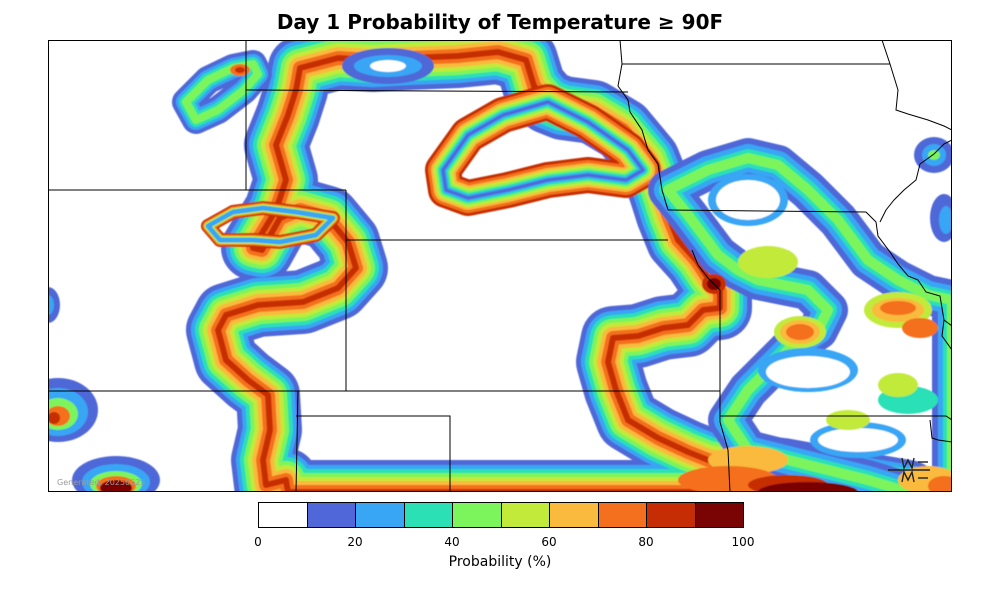 The height and width of the screenshot is (600, 1000). I want to click on legend-tick-40: 40, so click(452, 542).